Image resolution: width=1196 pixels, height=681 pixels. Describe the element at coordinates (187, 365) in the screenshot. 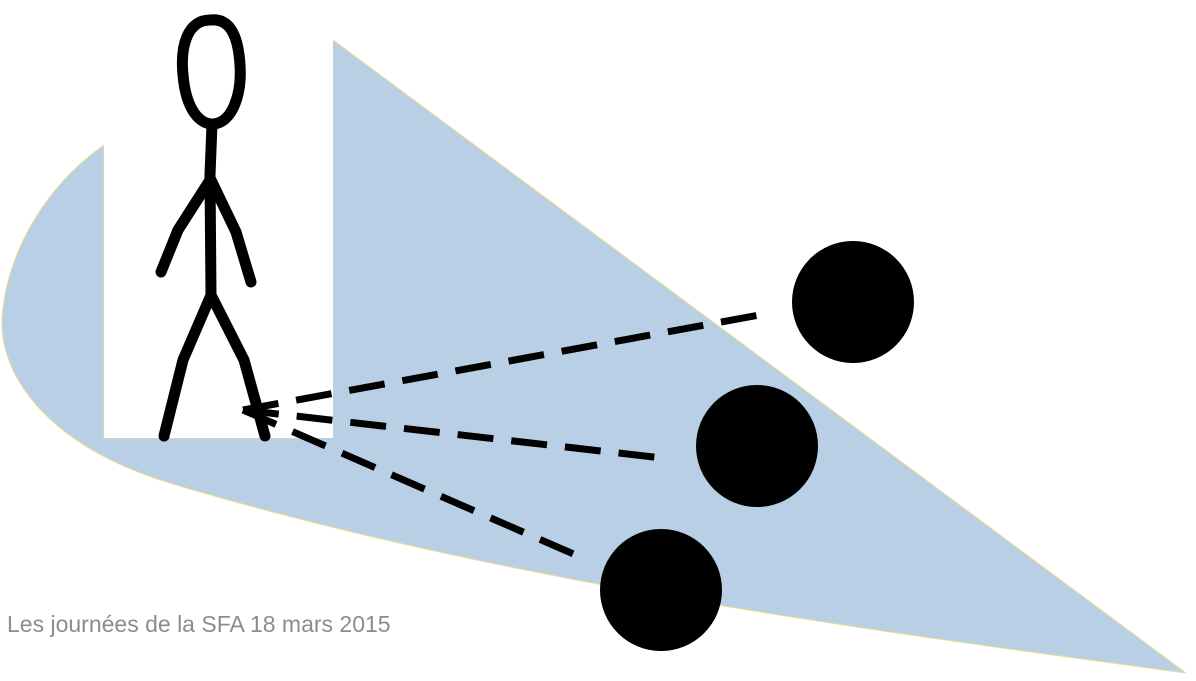

I see `stick-figure-left-leg` at that location.